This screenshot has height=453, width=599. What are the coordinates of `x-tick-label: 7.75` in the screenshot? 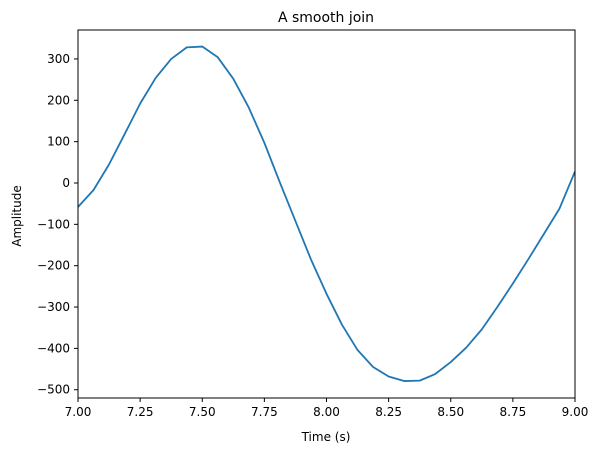 It's located at (264, 412).